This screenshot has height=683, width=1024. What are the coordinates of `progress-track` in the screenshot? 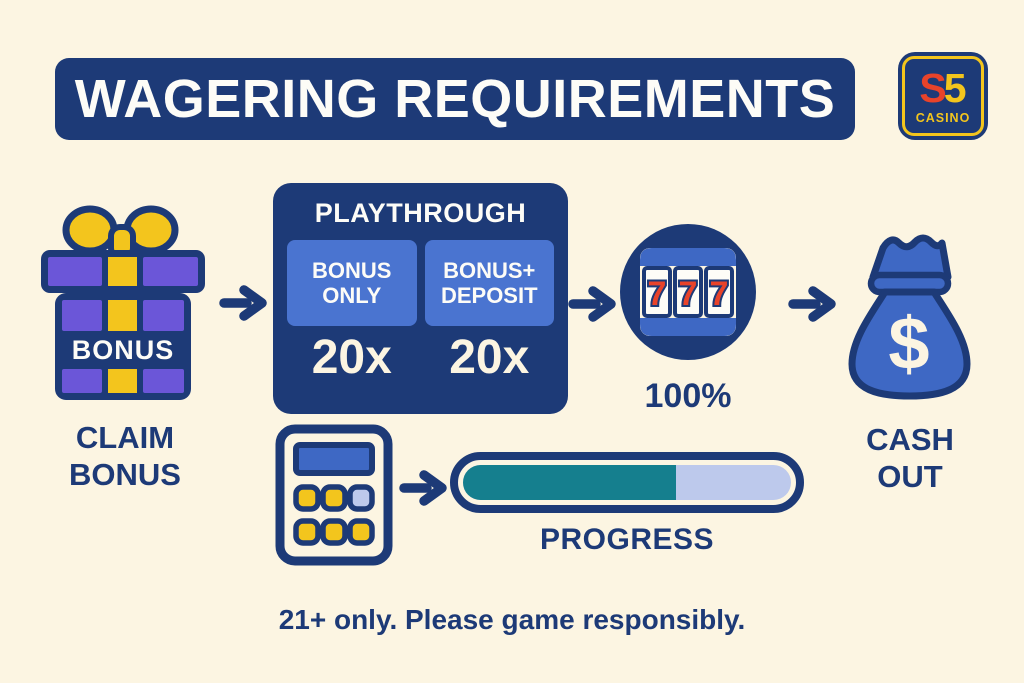 It's located at (627, 482).